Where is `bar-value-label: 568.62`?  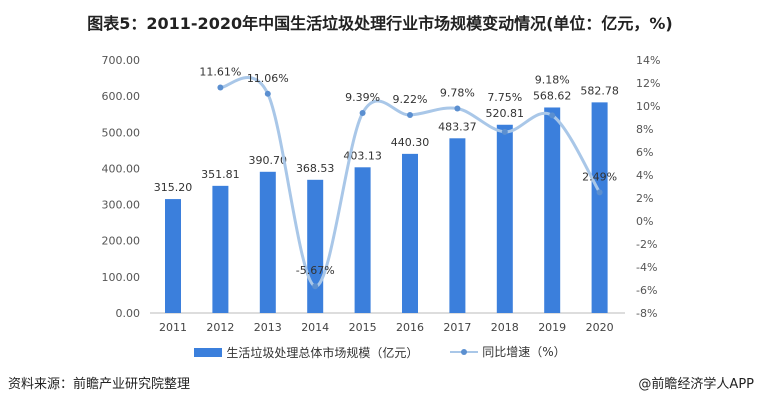 bar-value-label: 568.62 is located at coordinates (552, 95).